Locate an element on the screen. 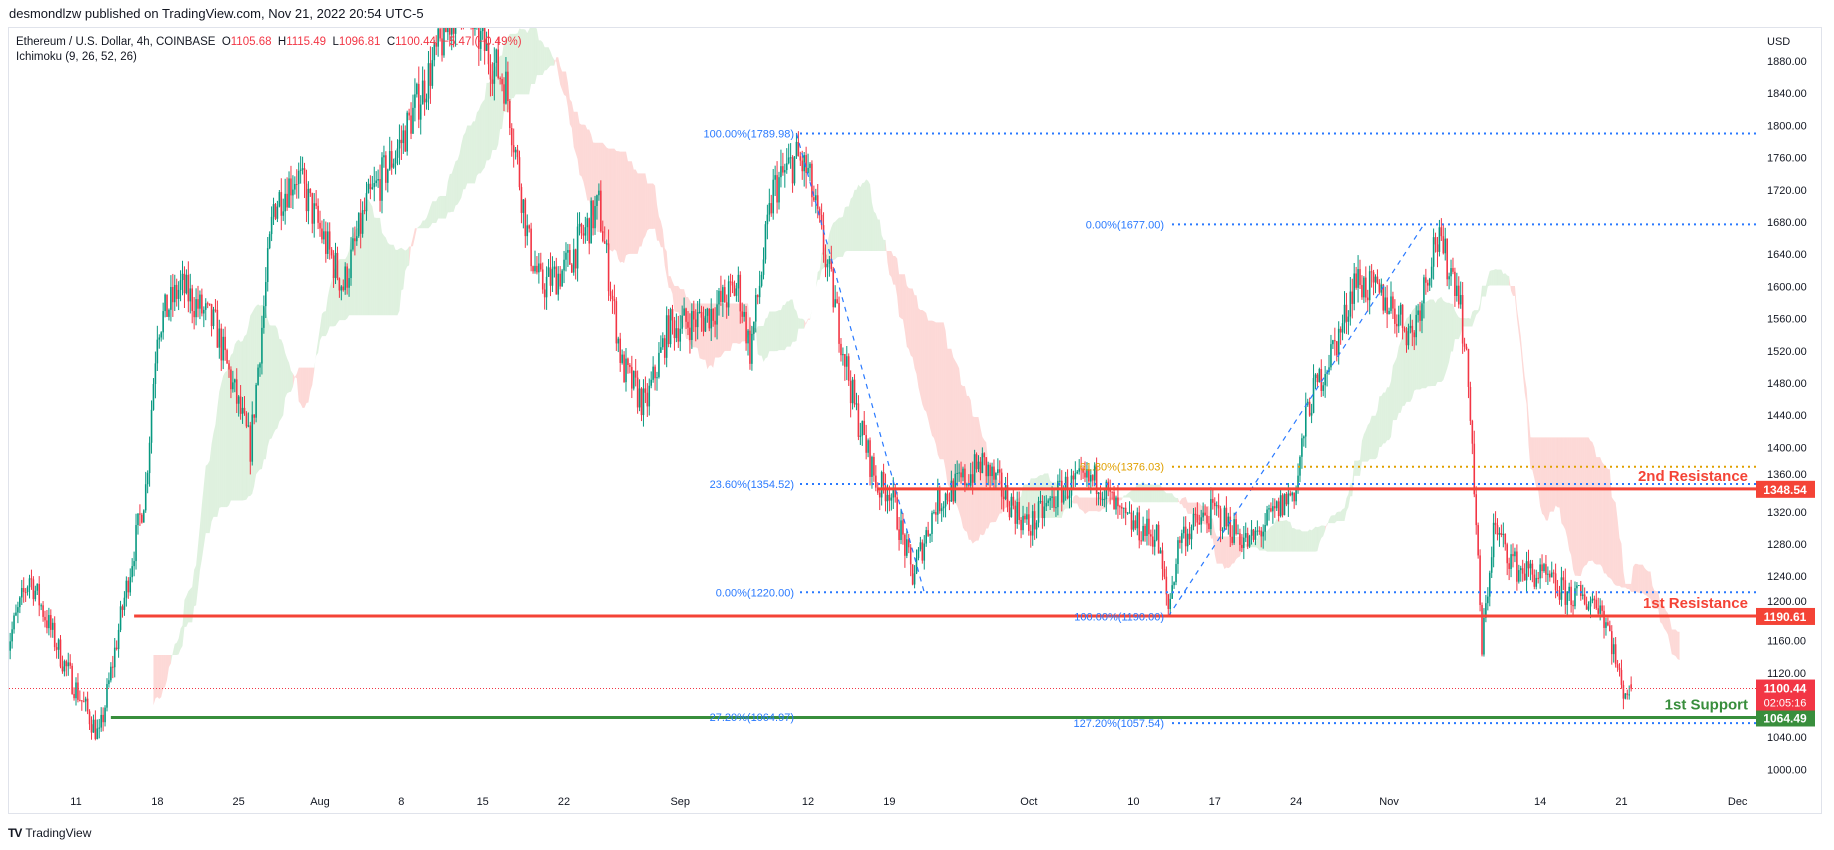 The image size is (1834, 850). time-tick-label: 17 is located at coordinates (1215, 802).